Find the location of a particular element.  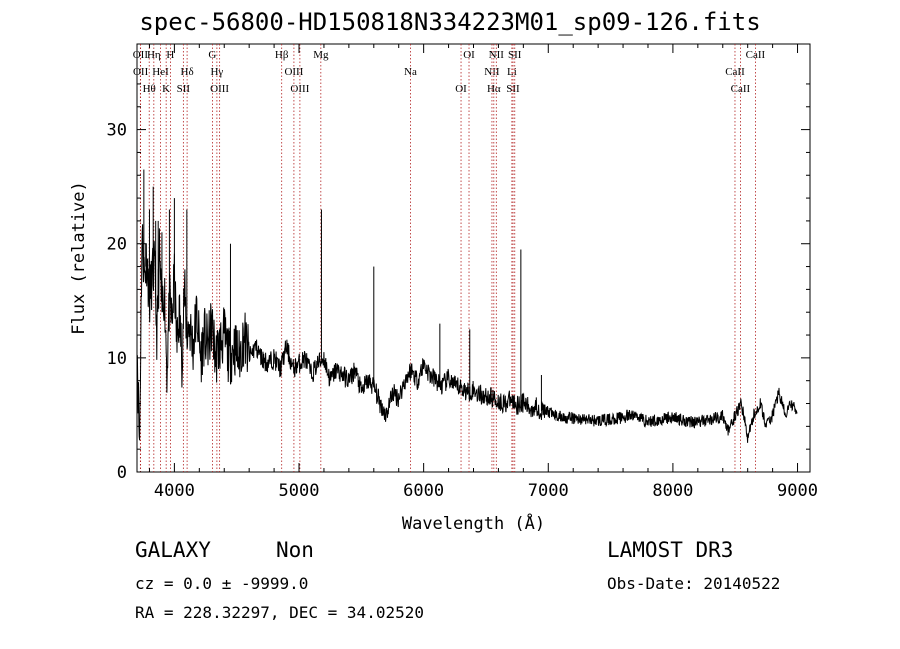

line-label-10: Hγ is located at coordinates (216, 72).